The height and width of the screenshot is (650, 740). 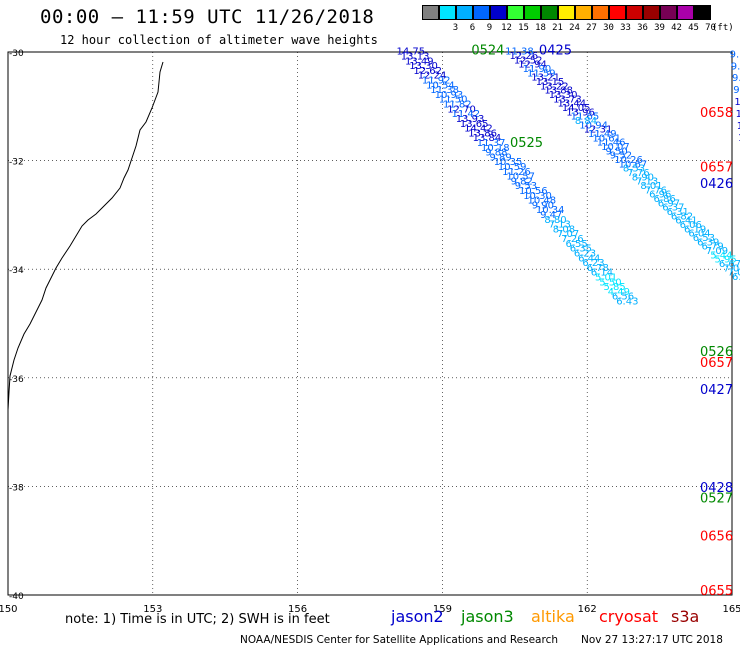 What do you see at coordinates (574, 28) in the screenshot?
I see `legend-label: 24` at bounding box center [574, 28].